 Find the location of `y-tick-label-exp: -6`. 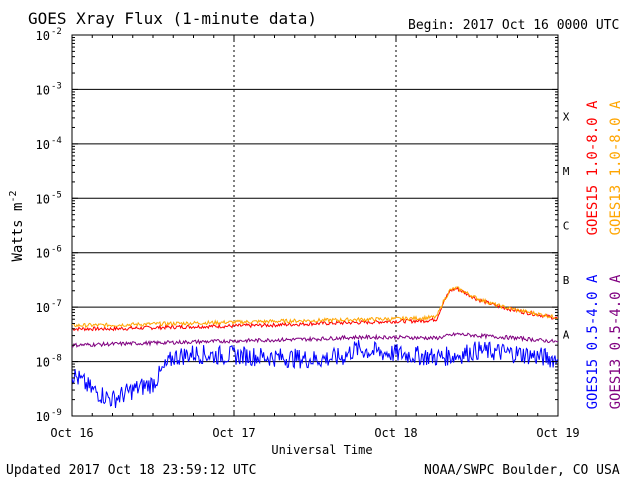

y-tick-label-exp: -6 is located at coordinates (56, 250).